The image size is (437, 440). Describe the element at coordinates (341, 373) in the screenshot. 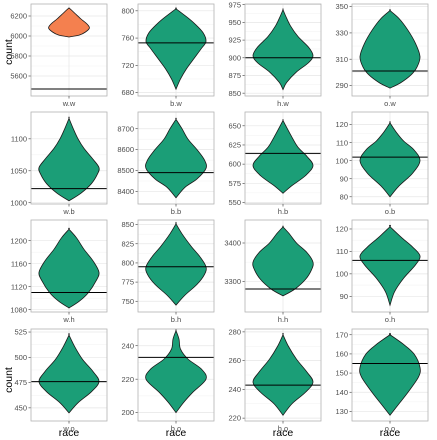

I see `y-tick-label: 150` at that location.